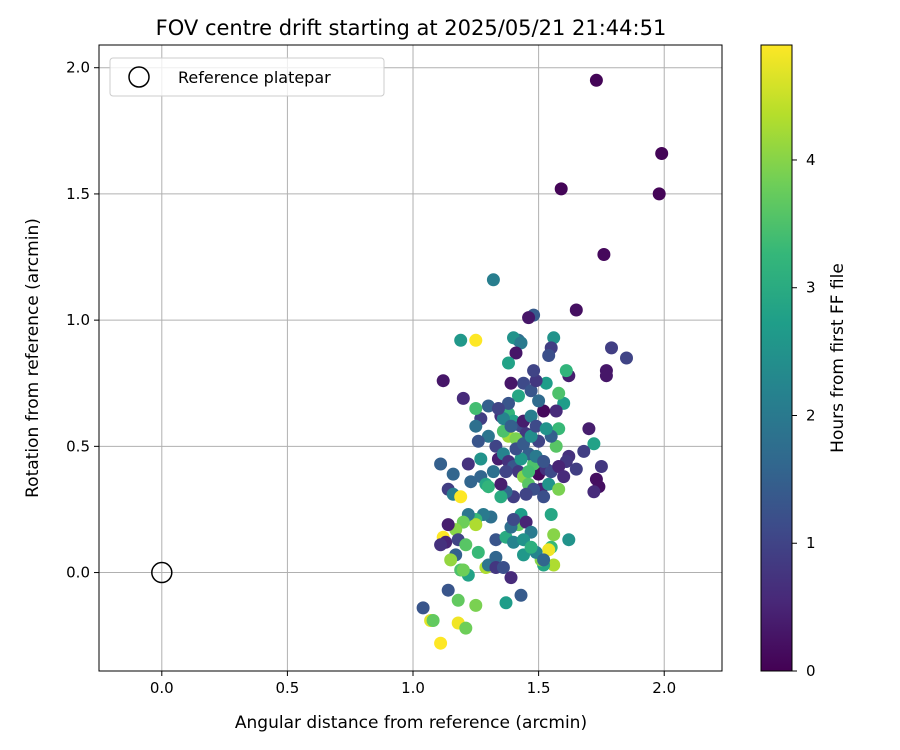 The width and height of the screenshot is (900, 750). What do you see at coordinates (788, 362) in the screenshot?
I see `colorbar: 0 1 2 3 4` at bounding box center [788, 362].